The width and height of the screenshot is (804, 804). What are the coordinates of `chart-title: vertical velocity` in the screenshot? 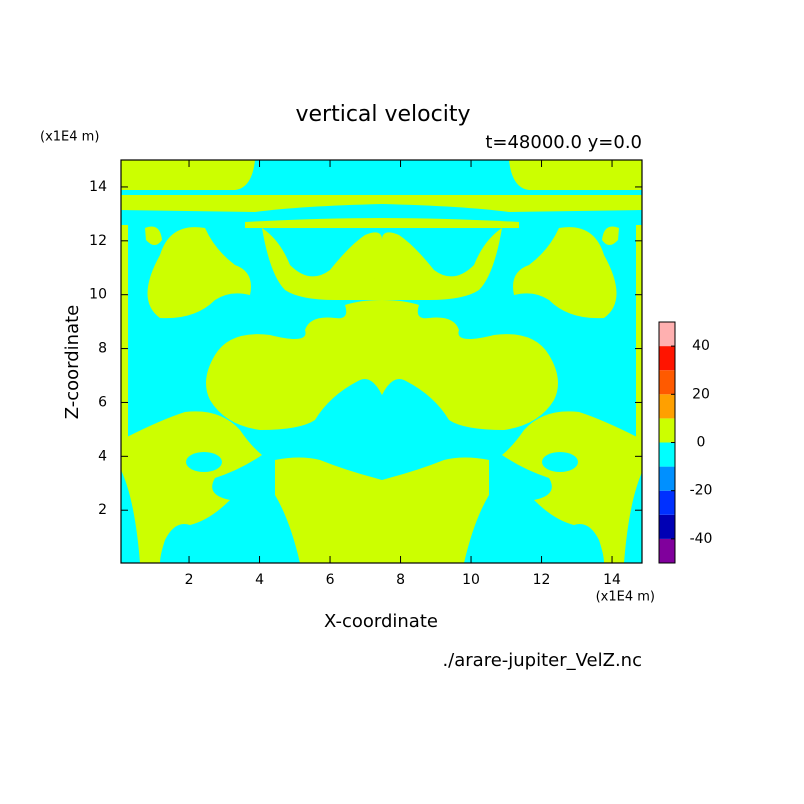 It's located at (382, 114).